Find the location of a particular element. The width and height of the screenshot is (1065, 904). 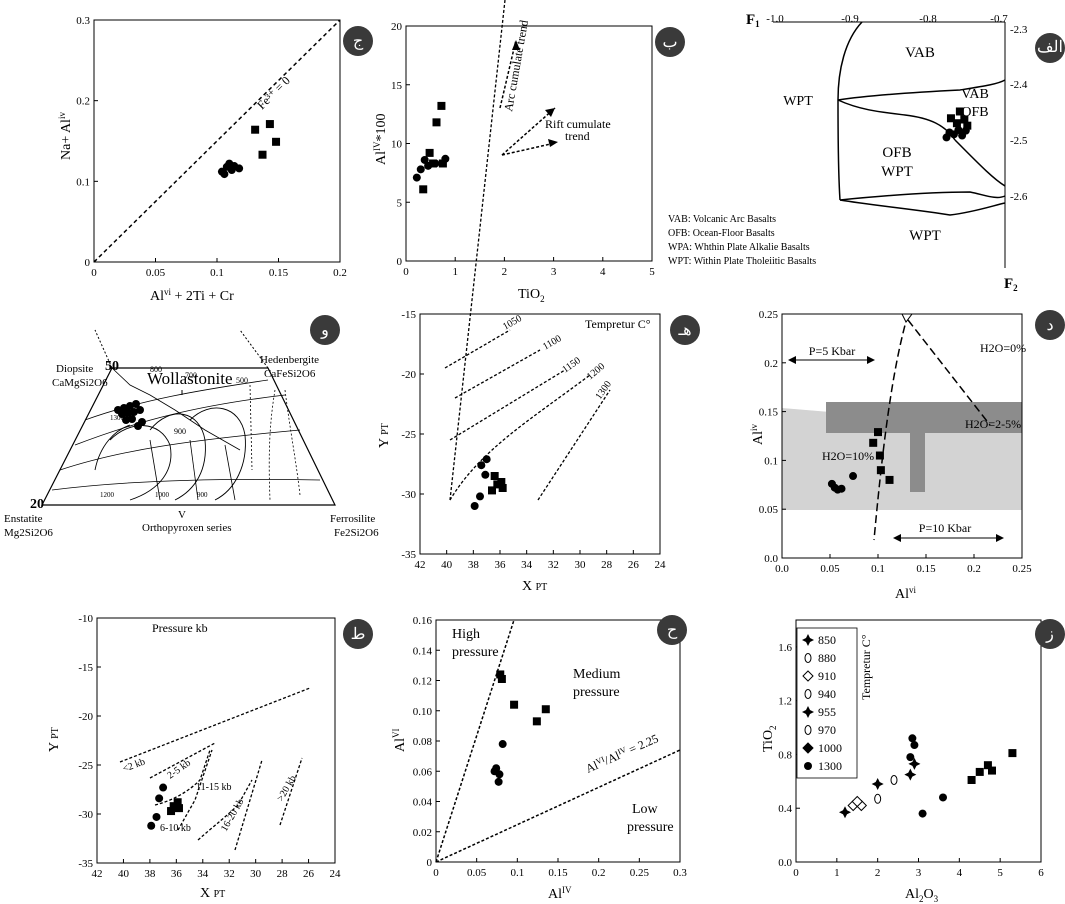

svg-text: -0.7 is located at coordinates (999, 19).